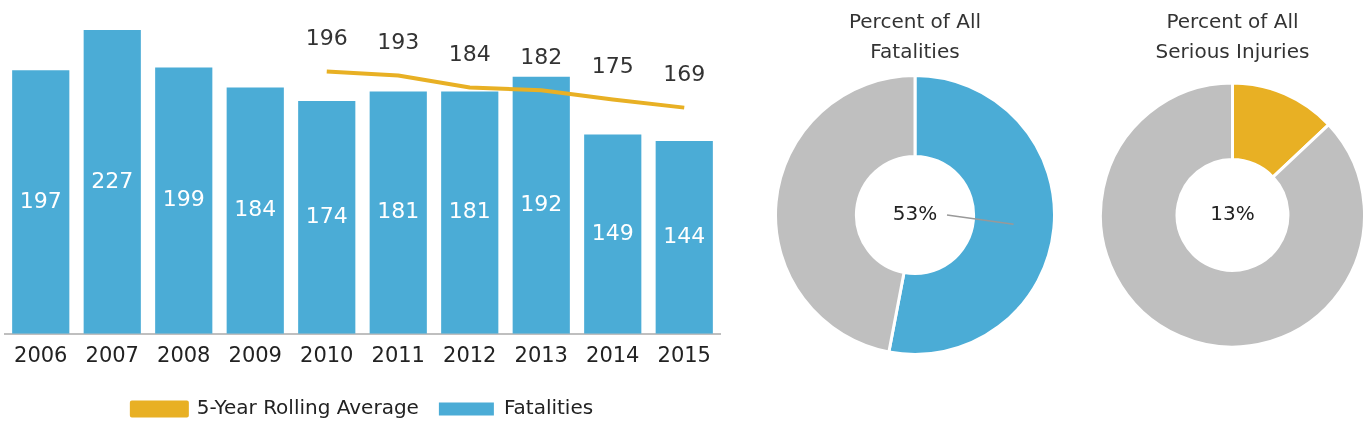 This screenshot has width=1370, height=429. Describe the element at coordinates (915, 213) in the screenshot. I see `data-label: 53%` at that location.